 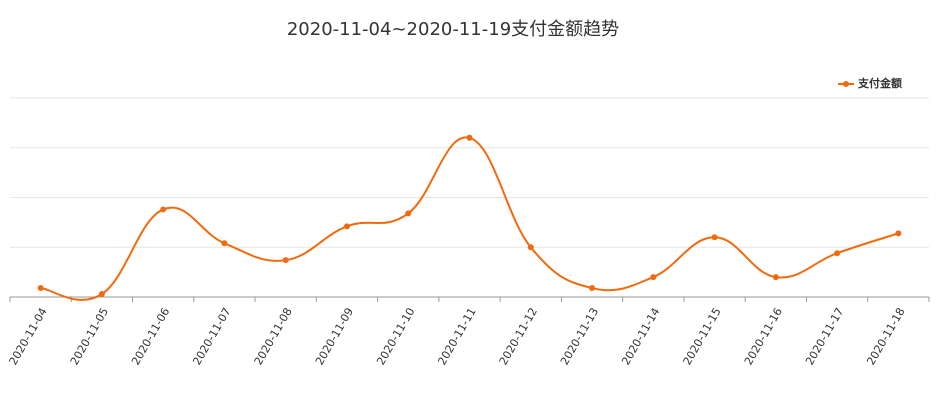 What do you see at coordinates (824, 337) in the screenshot?
I see `x-tick-label: 2020-11-17` at bounding box center [824, 337].